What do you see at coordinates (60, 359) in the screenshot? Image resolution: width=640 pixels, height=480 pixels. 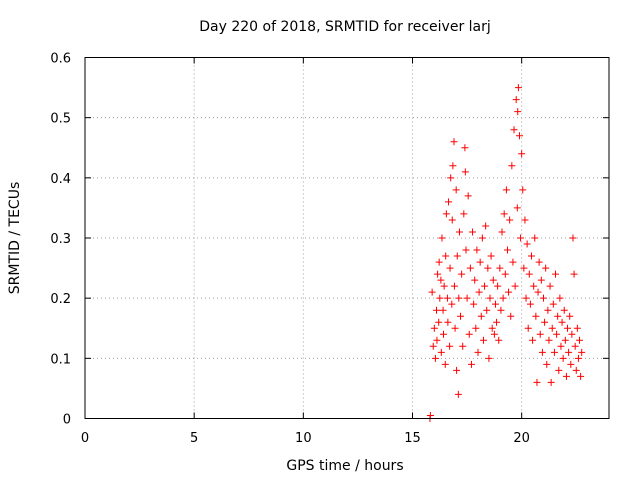 I see `y-tick-label: 0.1` at bounding box center [60, 359].